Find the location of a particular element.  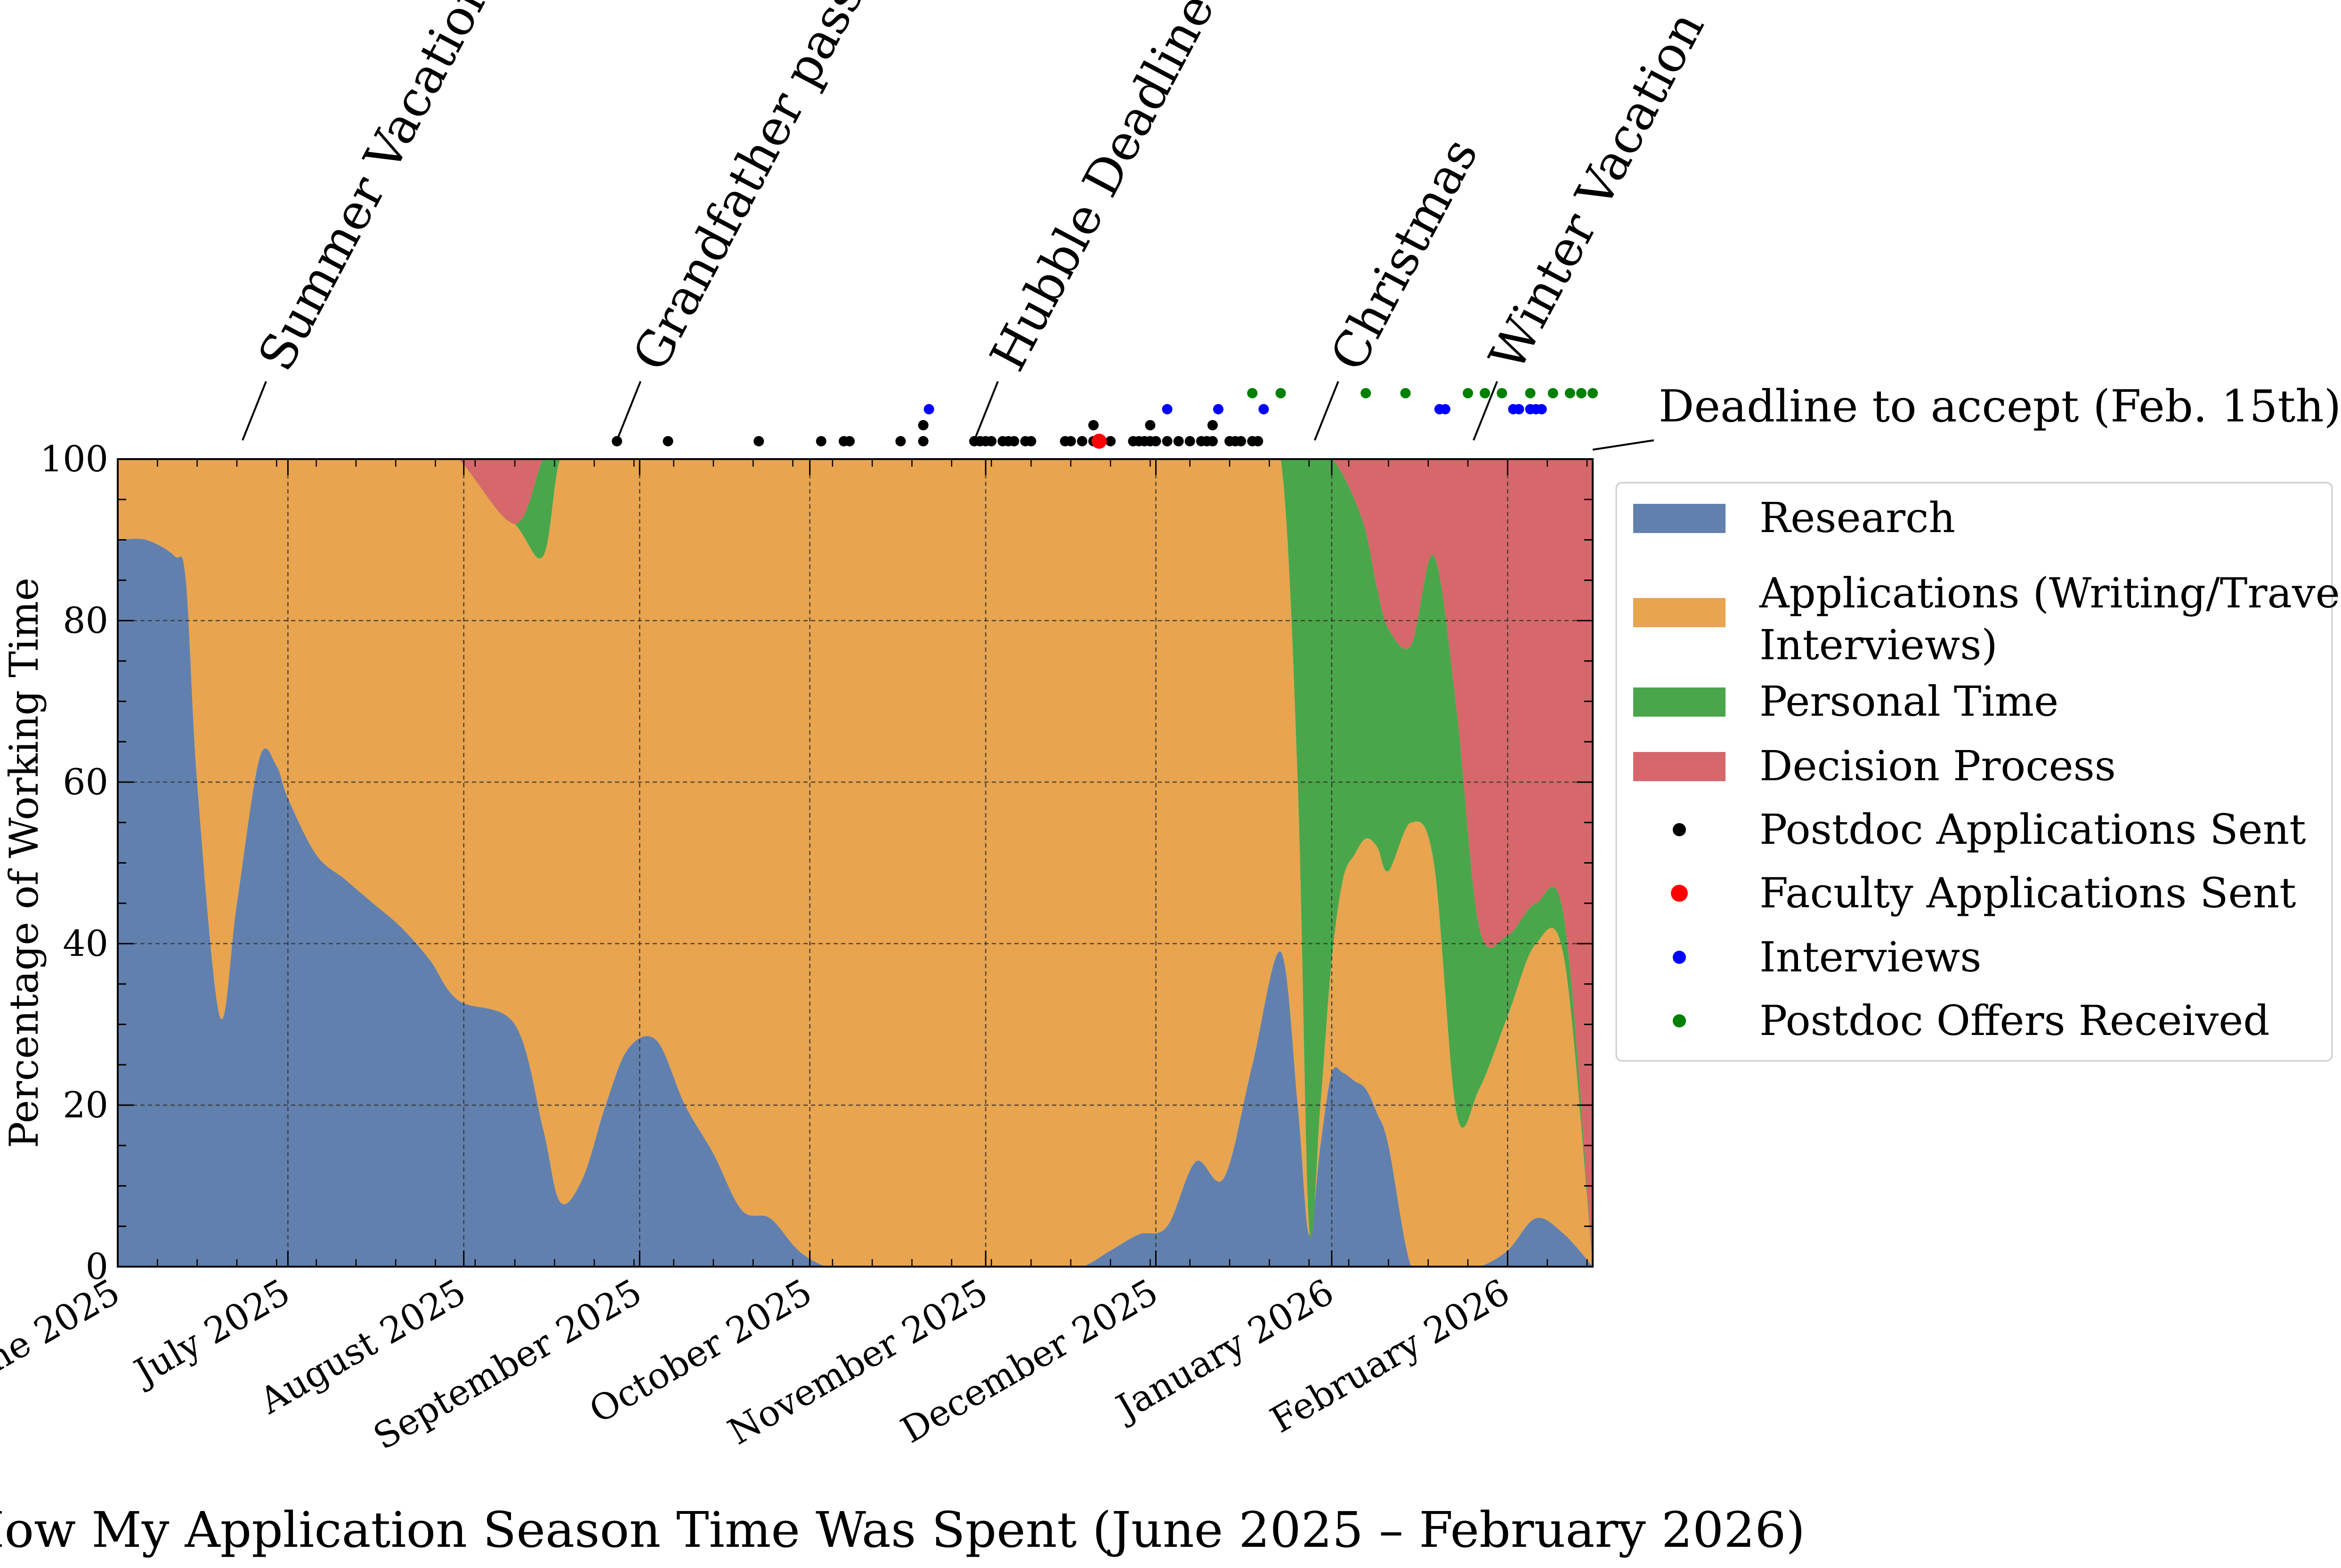

y-tick-label: 80 is located at coordinates (85, 620).